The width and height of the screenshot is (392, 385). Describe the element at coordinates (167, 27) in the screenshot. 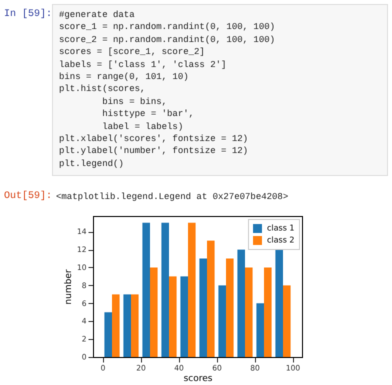

I see `text: score_1 = np.random.randint(0, 100, 100)` at that location.